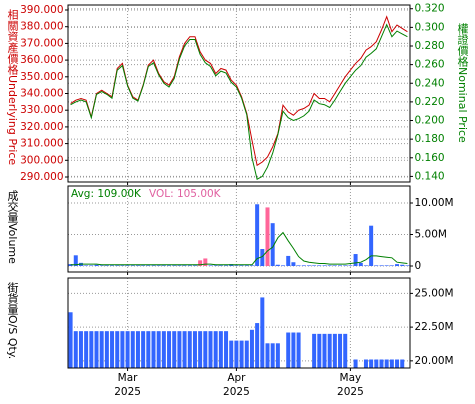 This screenshot has width=475, height=404. What do you see at coordinates (462, 83) in the screenshot?
I see `y2-axis-label: 權證價格Nominal Price` at bounding box center [462, 83].